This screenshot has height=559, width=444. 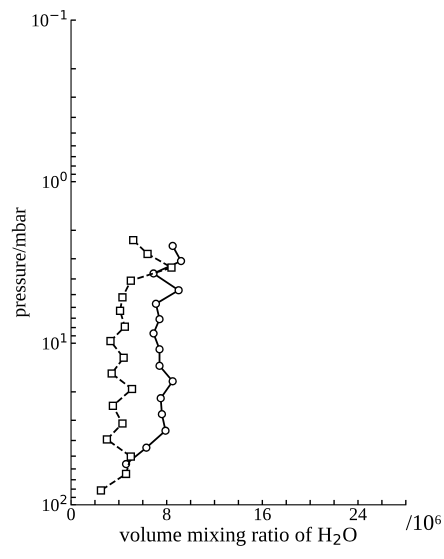 I want to click on y-axis-title: pressure/mbar, so click(x=21, y=263).